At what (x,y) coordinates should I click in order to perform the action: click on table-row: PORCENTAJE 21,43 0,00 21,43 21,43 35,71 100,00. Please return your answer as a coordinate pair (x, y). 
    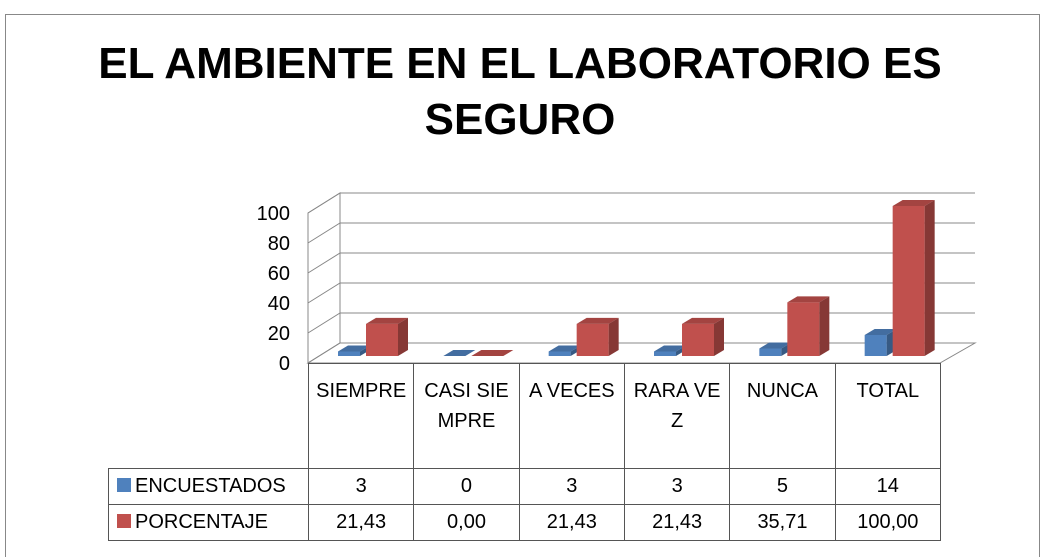
    Looking at the image, I should click on (524, 522).